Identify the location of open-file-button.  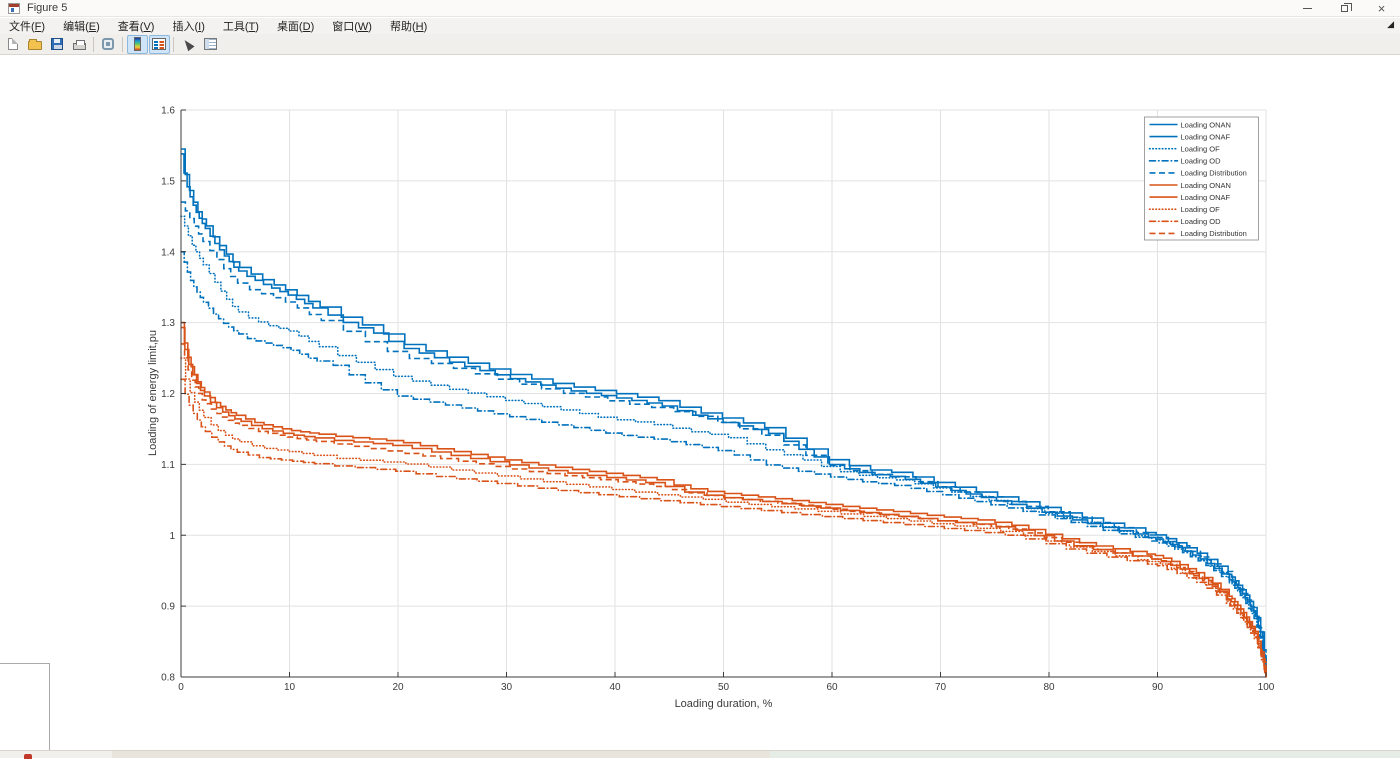
(35, 44).